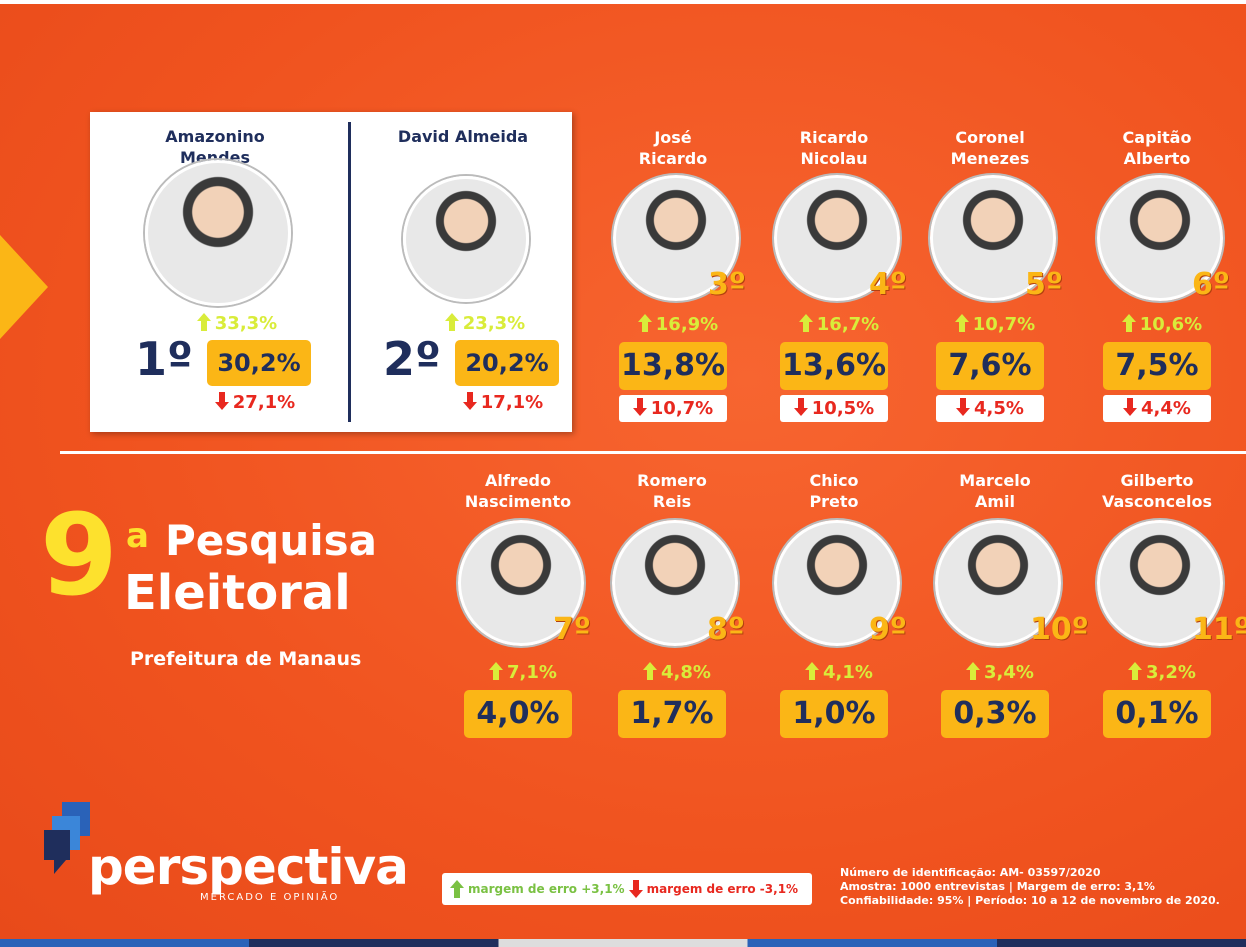 The image size is (1246, 947). I want to click on lower-bound: 10,7%, so click(673, 408).